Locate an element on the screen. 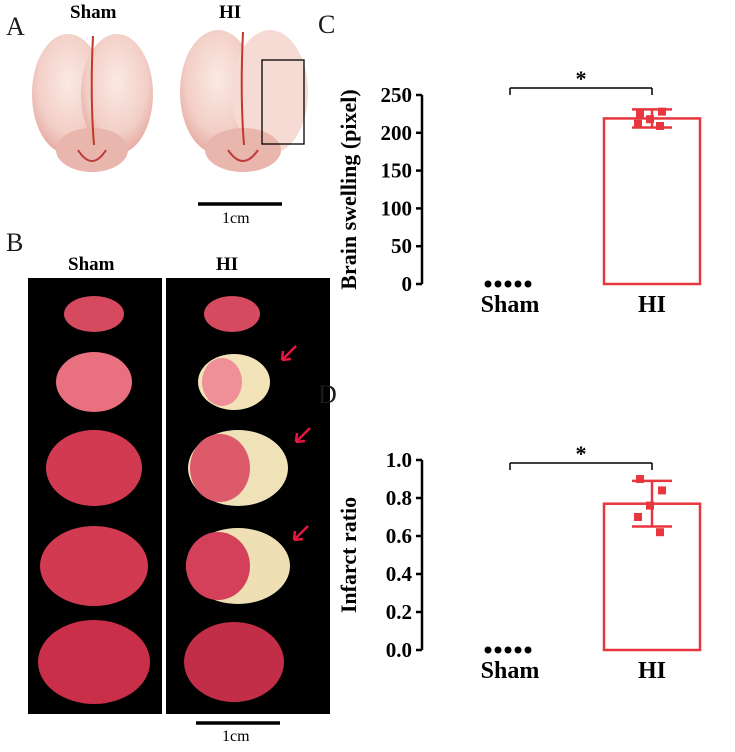  panel-b-scale-bar is located at coordinates (238, 723).